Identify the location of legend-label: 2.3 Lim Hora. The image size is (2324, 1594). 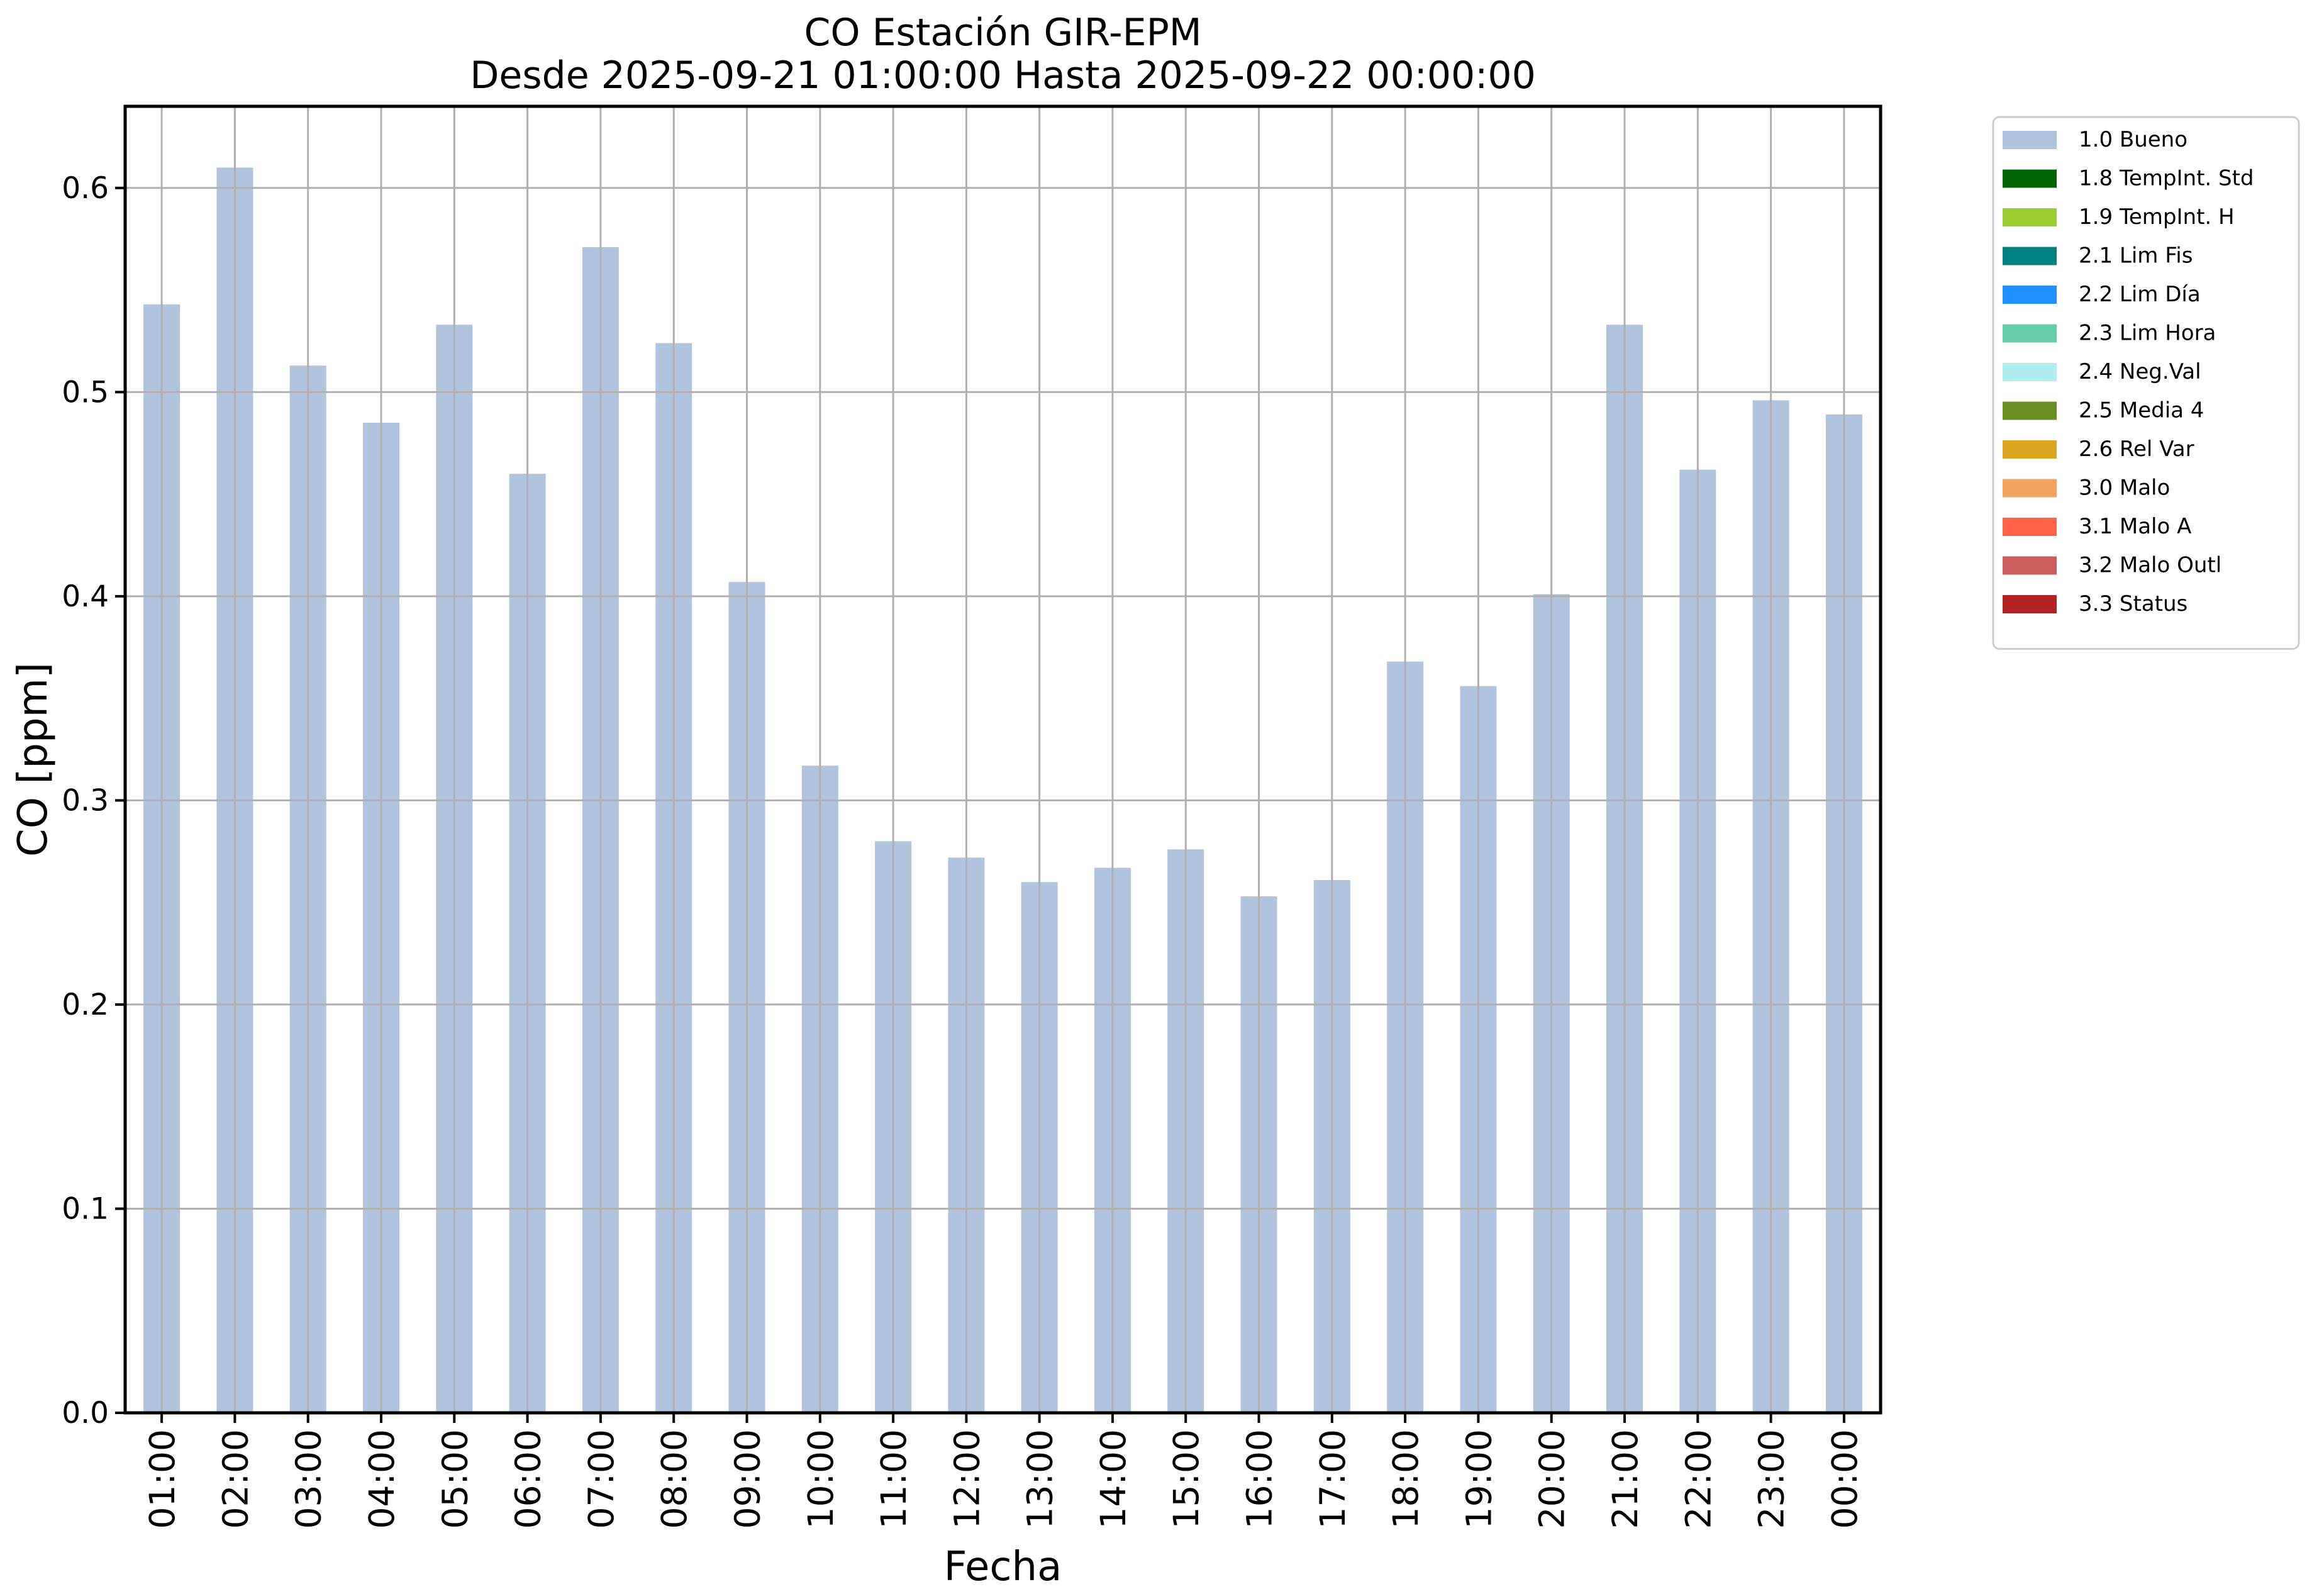
(2147, 333).